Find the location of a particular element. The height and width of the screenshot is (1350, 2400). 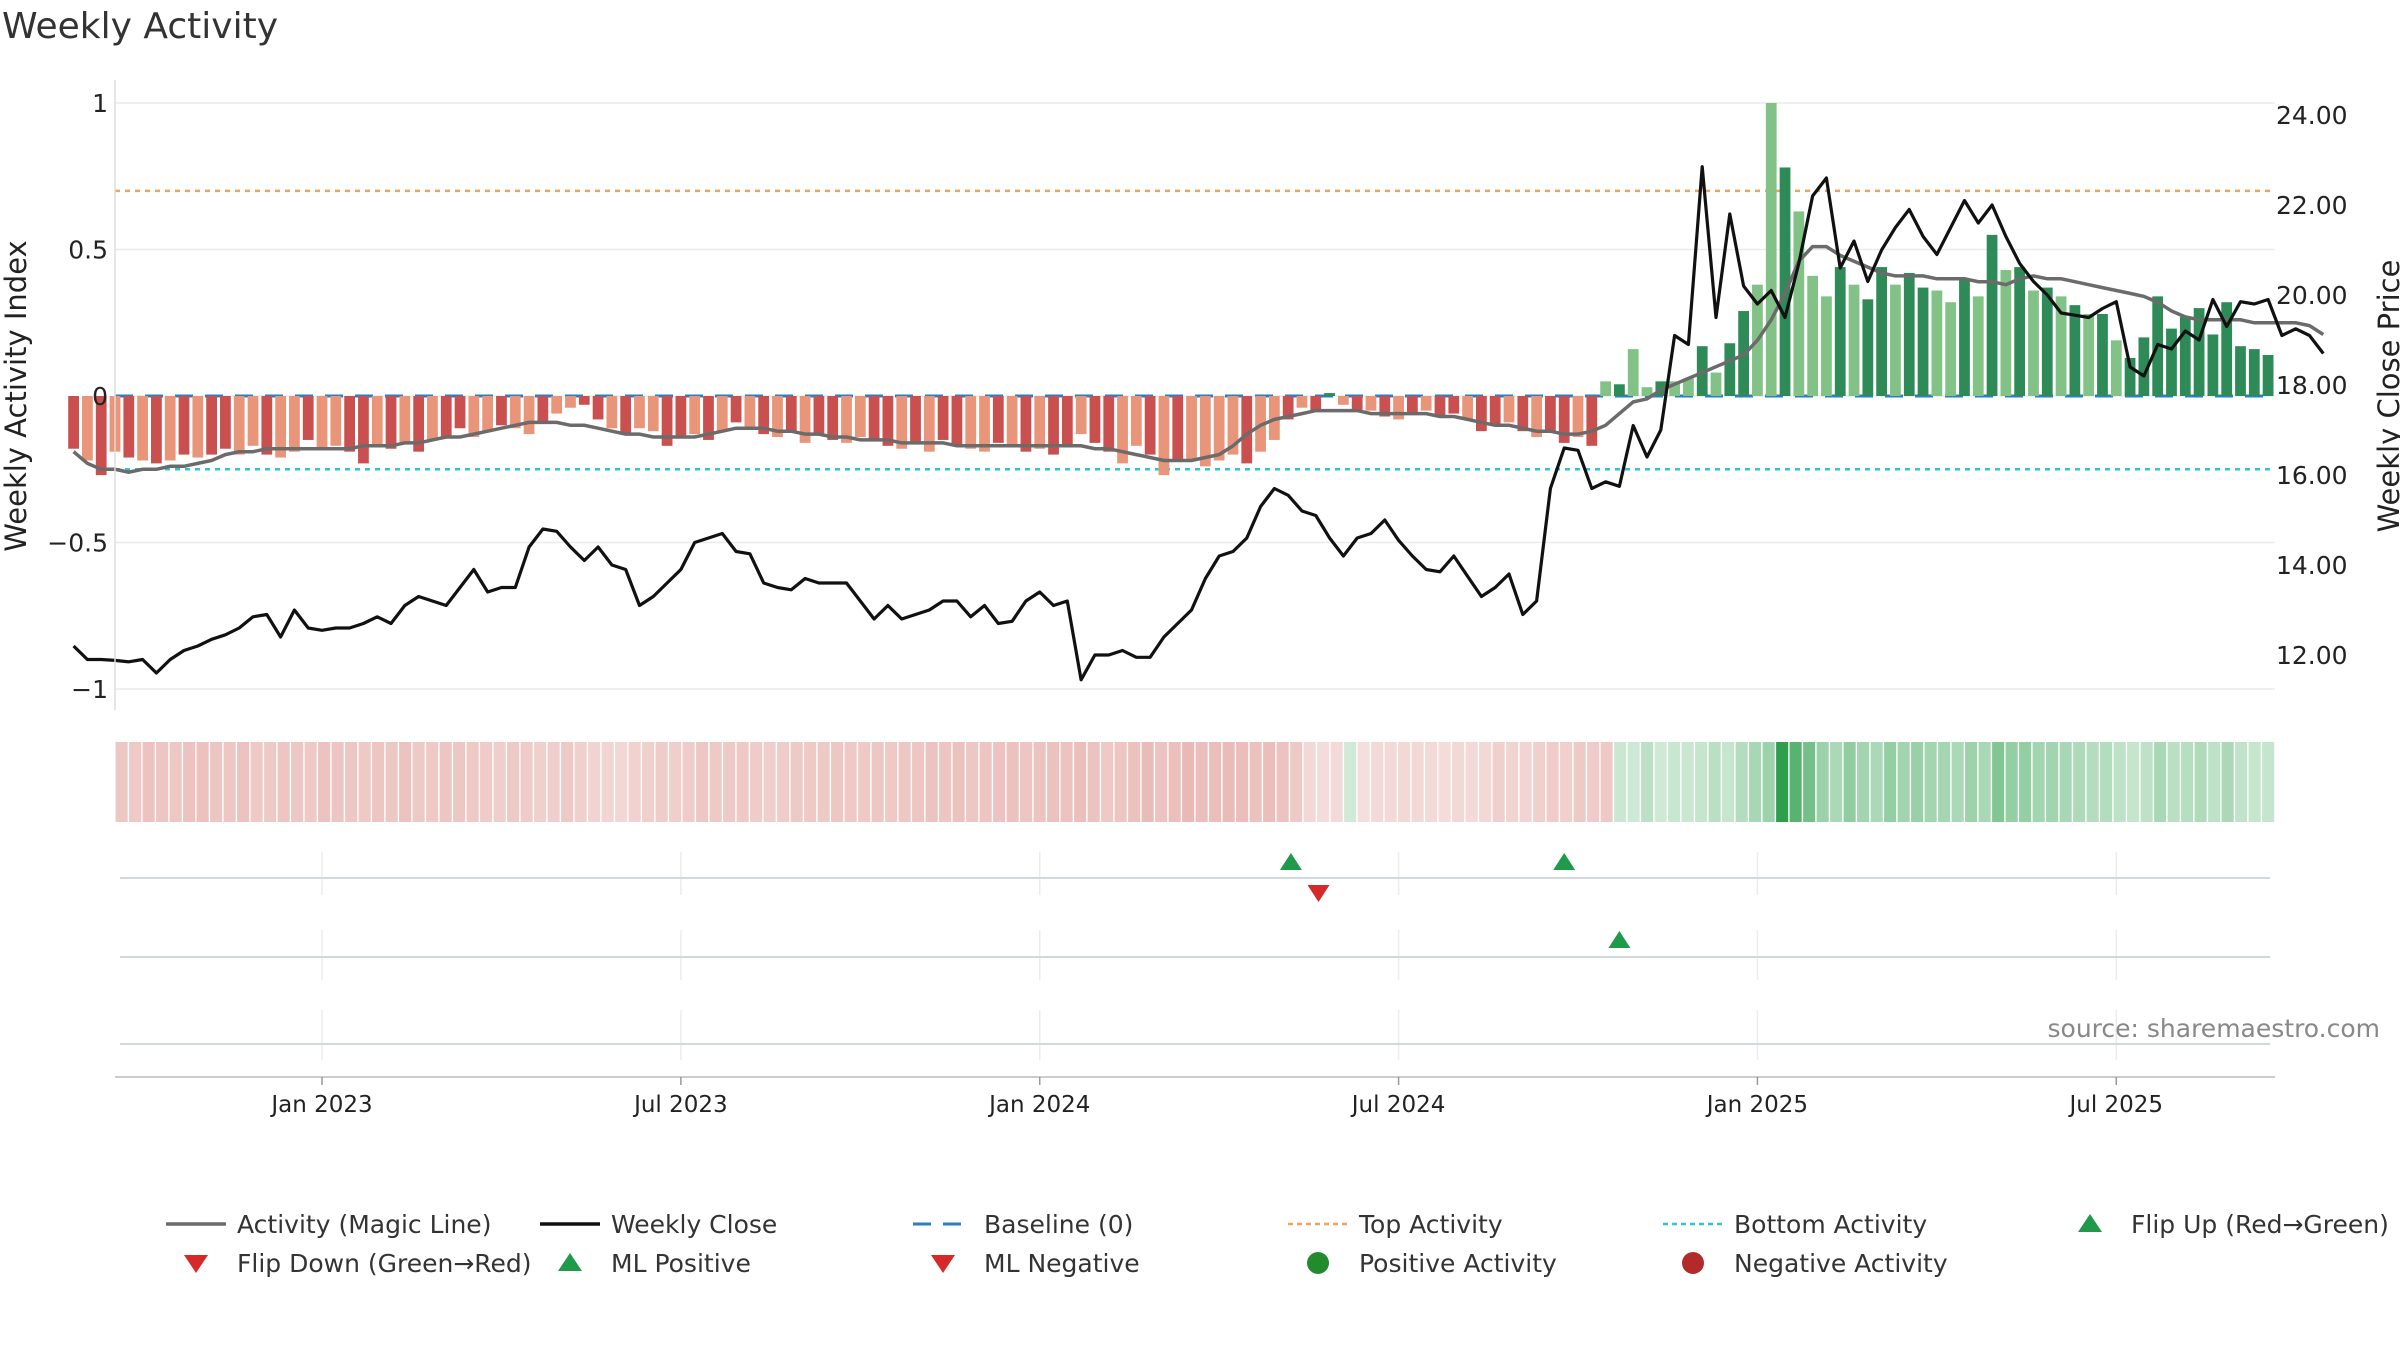

flip-up-marker is located at coordinates (1290, 861).